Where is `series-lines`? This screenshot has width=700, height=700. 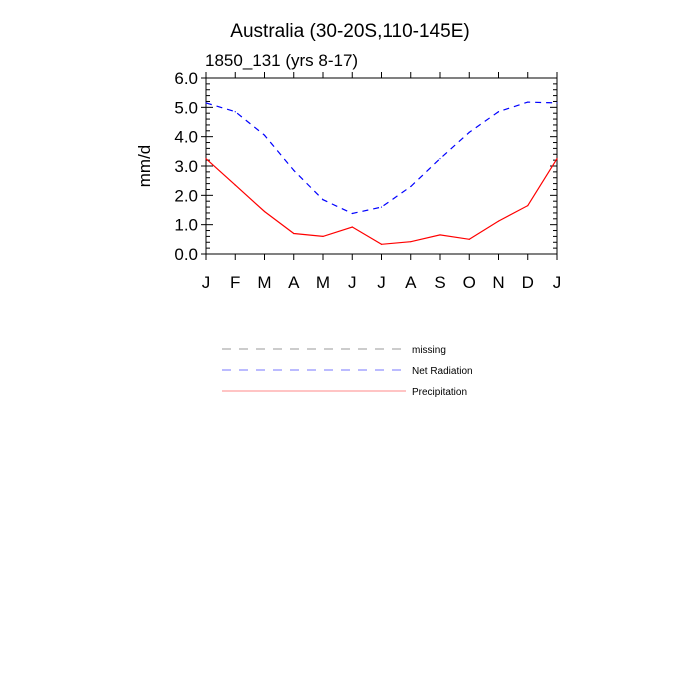 series-lines is located at coordinates (381, 173).